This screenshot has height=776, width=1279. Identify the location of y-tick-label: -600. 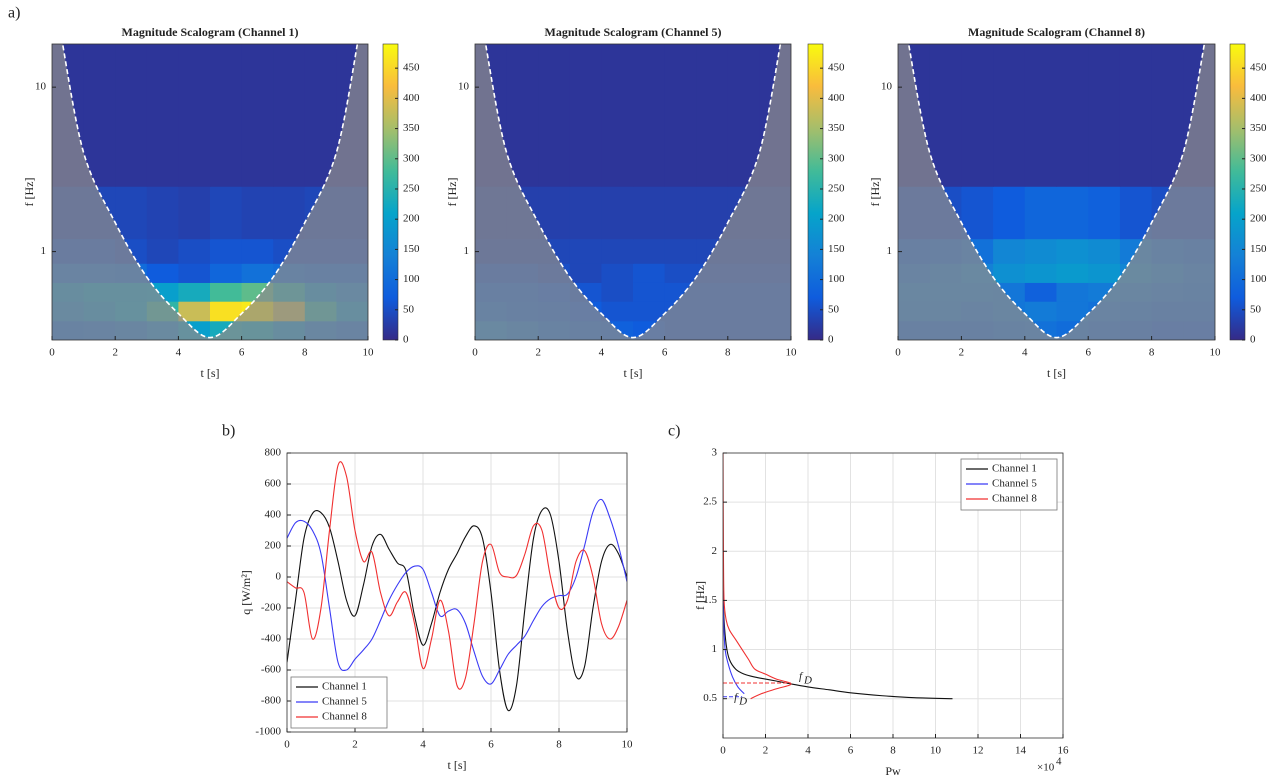
(271, 670).